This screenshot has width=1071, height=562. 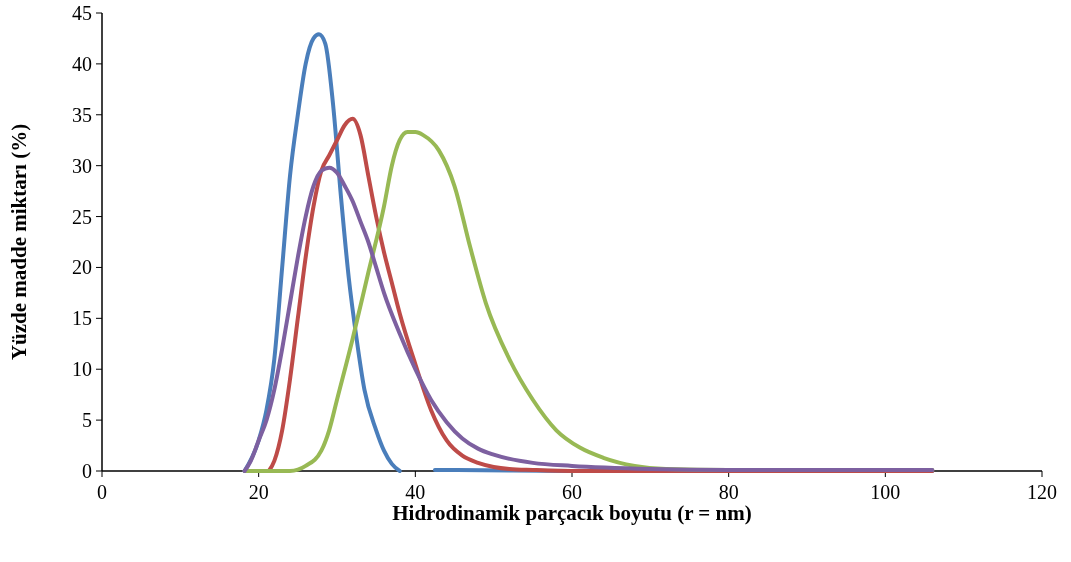 What do you see at coordinates (82, 216) in the screenshot?
I see `y-tick-label: 25` at bounding box center [82, 216].